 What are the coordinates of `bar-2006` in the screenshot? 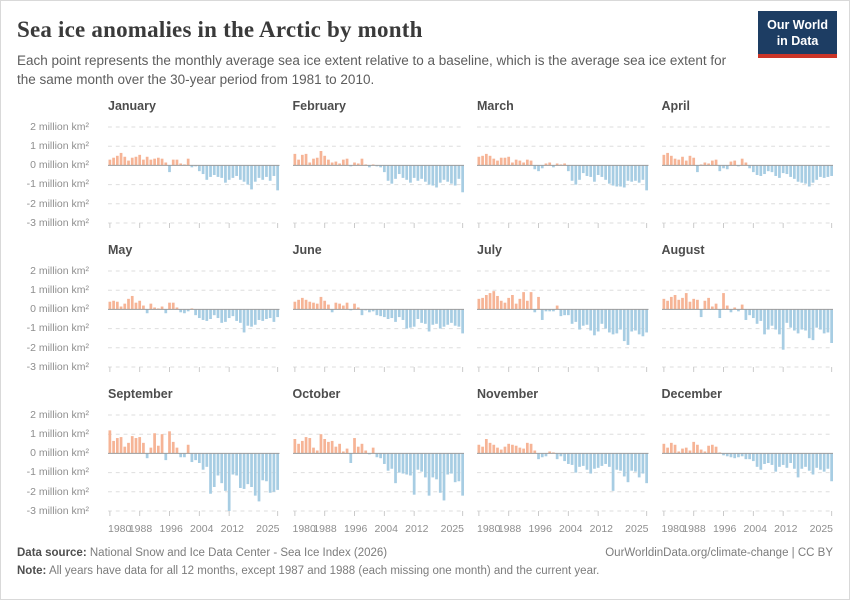 It's located at (207, 315).